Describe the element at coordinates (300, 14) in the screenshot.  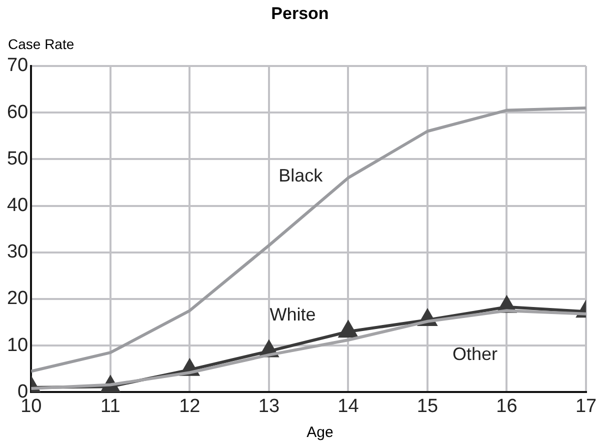
I see `chart-title: Person` at that location.